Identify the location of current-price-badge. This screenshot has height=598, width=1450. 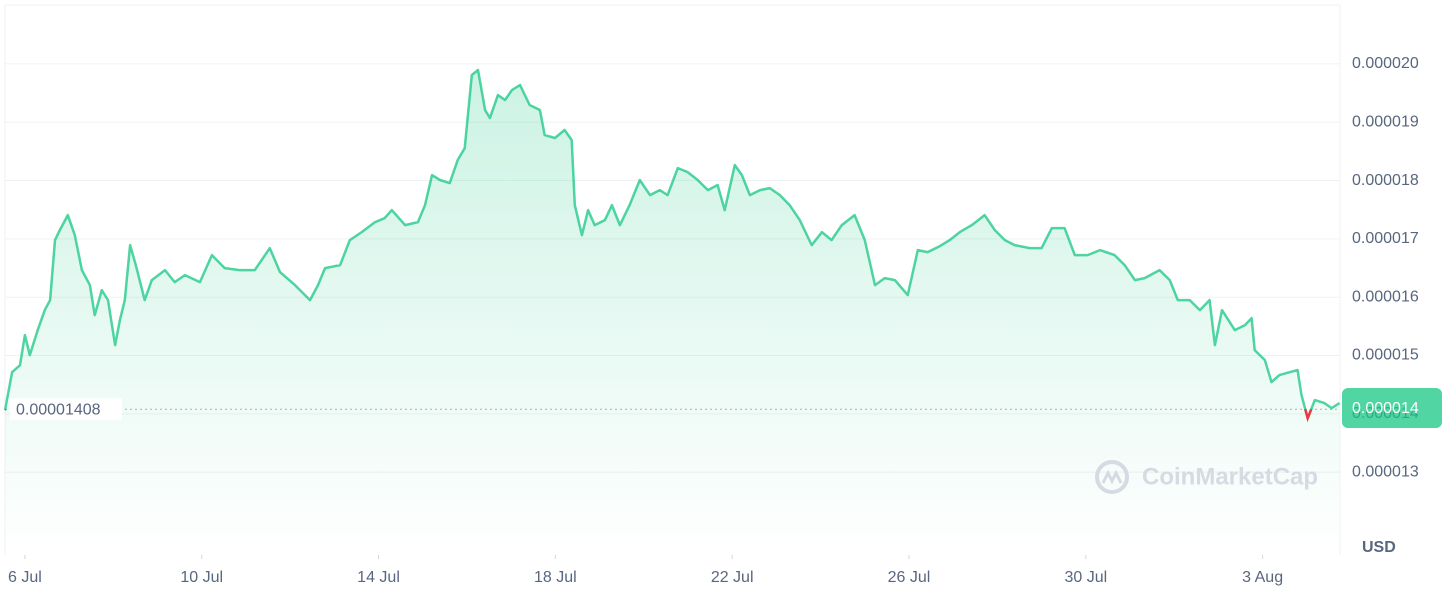
(1392, 408).